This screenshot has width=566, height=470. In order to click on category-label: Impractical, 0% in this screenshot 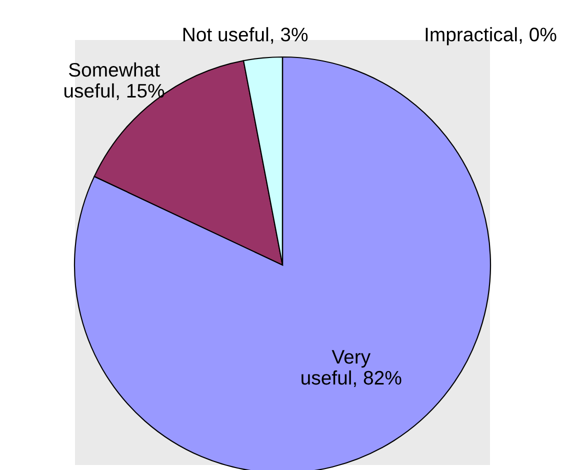, I will do `click(491, 36)`.